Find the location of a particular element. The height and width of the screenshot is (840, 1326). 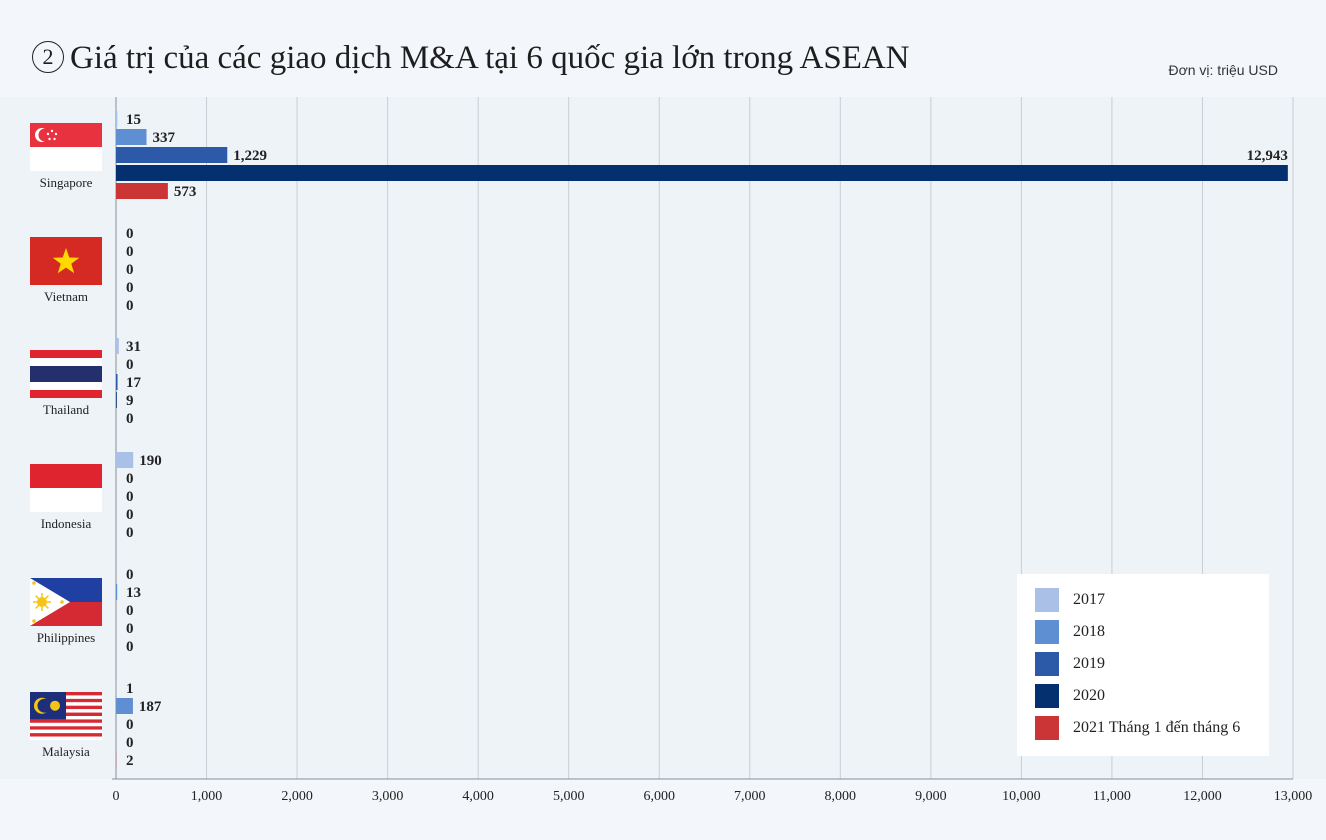

country-label-vietnam: Vietnam is located at coordinates (66, 296).